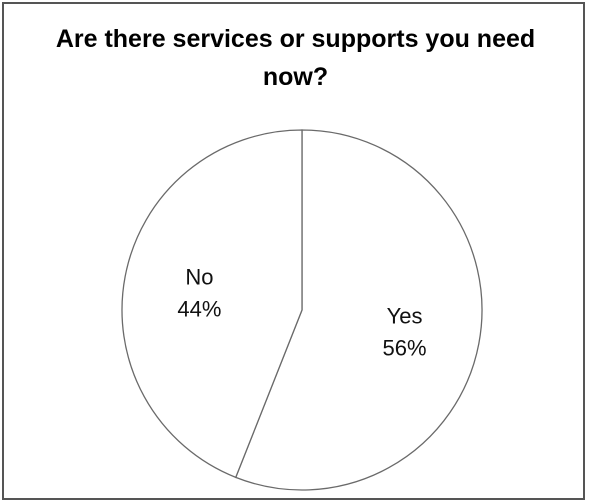  Describe the element at coordinates (199, 292) in the screenshot. I see `pie-label-no: No 44%` at that location.